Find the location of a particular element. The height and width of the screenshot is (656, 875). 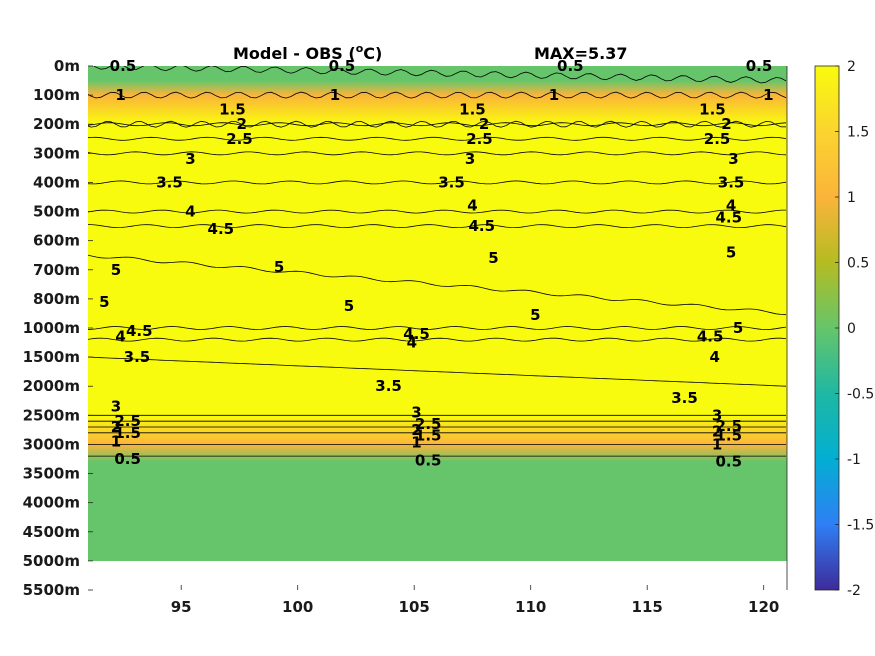

y-tick-label: 2000m is located at coordinates (51, 386).